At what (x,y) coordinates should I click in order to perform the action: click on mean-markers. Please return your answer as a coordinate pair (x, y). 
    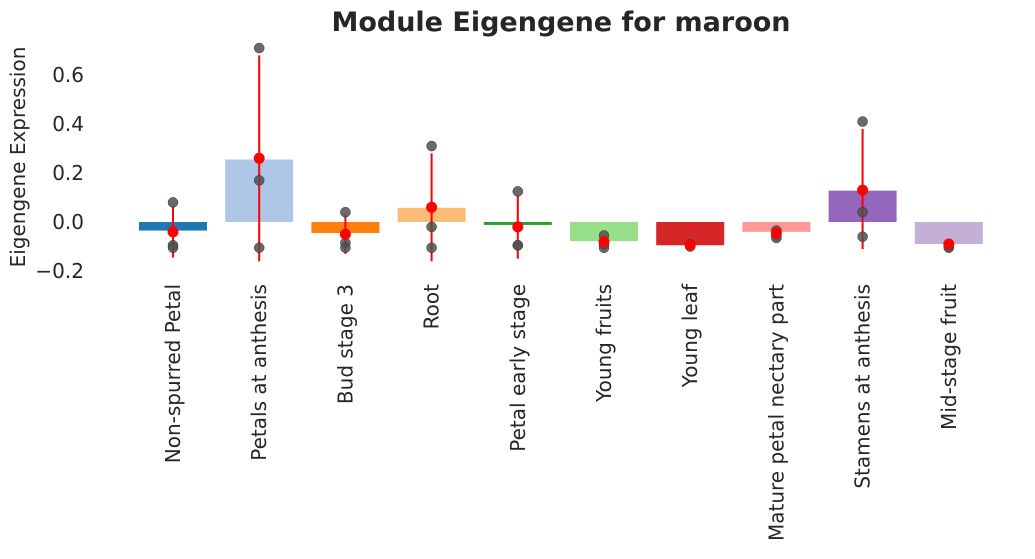
    Looking at the image, I should click on (561, 201).